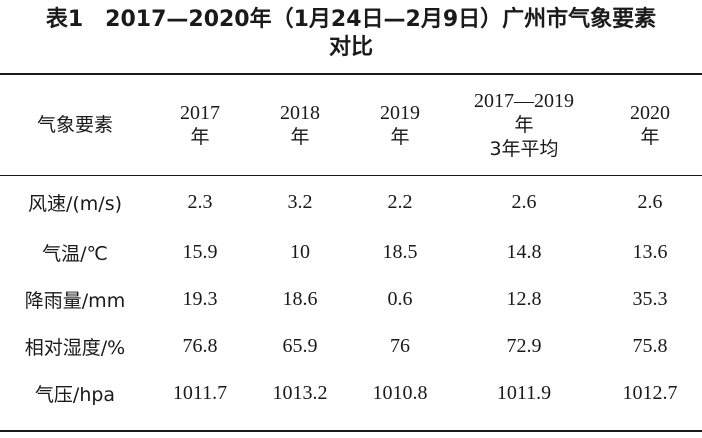 Image resolution: width=702 pixels, height=438 pixels. Describe the element at coordinates (400, 252) in the screenshot. I see `table-cell: 18.5` at that location.